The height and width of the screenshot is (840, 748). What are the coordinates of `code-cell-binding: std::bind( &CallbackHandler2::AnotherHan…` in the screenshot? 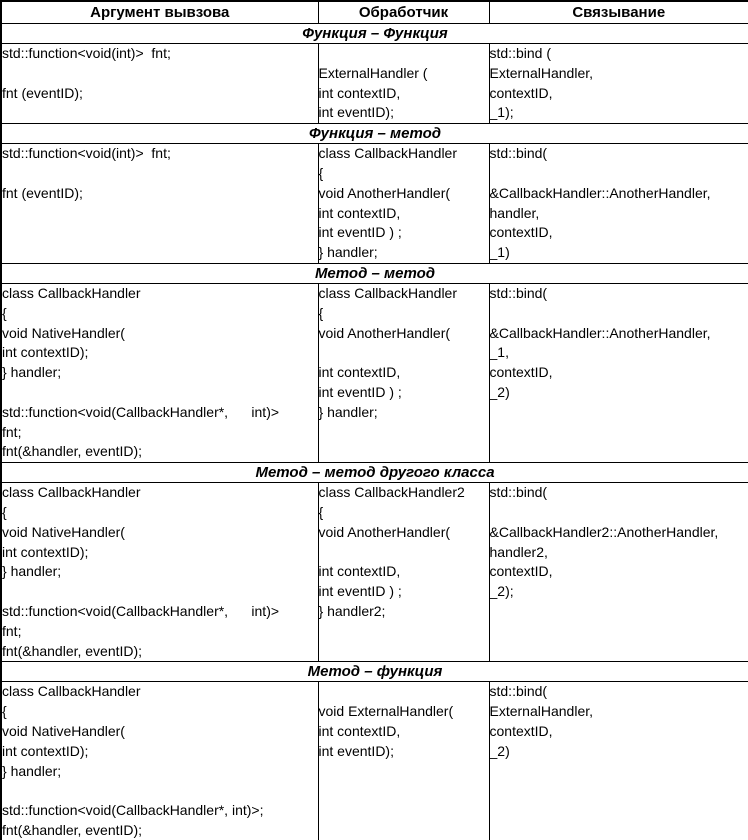 It's located at (618, 572).